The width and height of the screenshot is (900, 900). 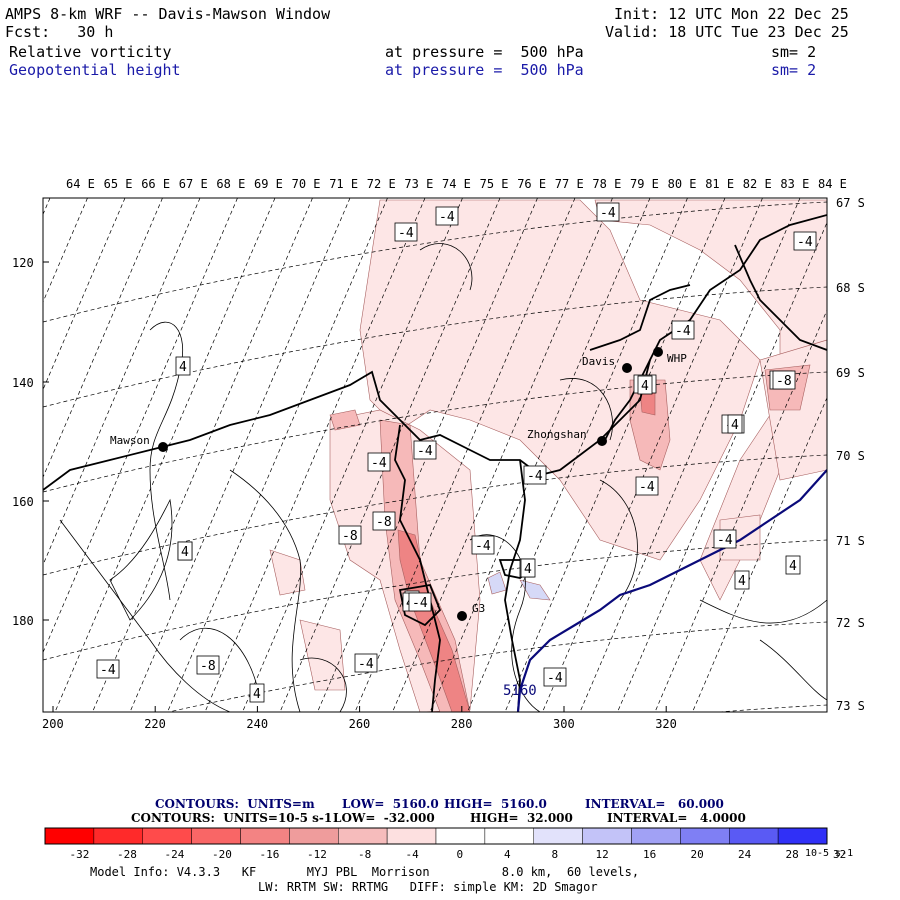 What do you see at coordinates (235, 804) in the screenshot?
I see `contour-units-height: CONTOURS: UNITS=m` at bounding box center [235, 804].